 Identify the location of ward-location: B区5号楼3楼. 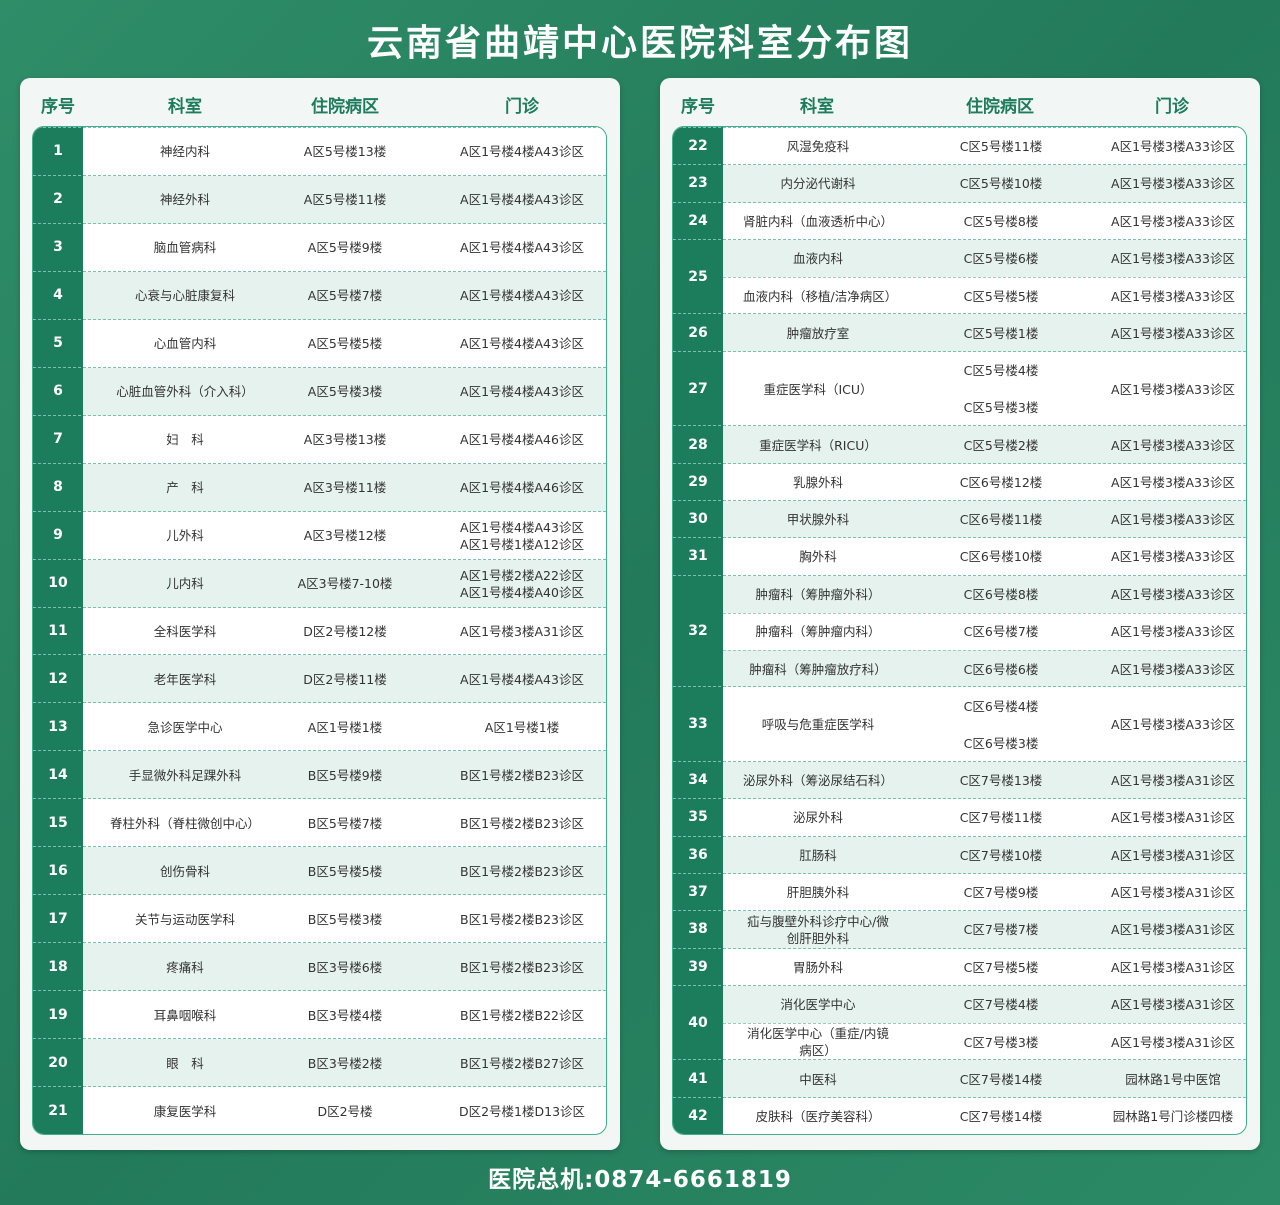
(345, 919).